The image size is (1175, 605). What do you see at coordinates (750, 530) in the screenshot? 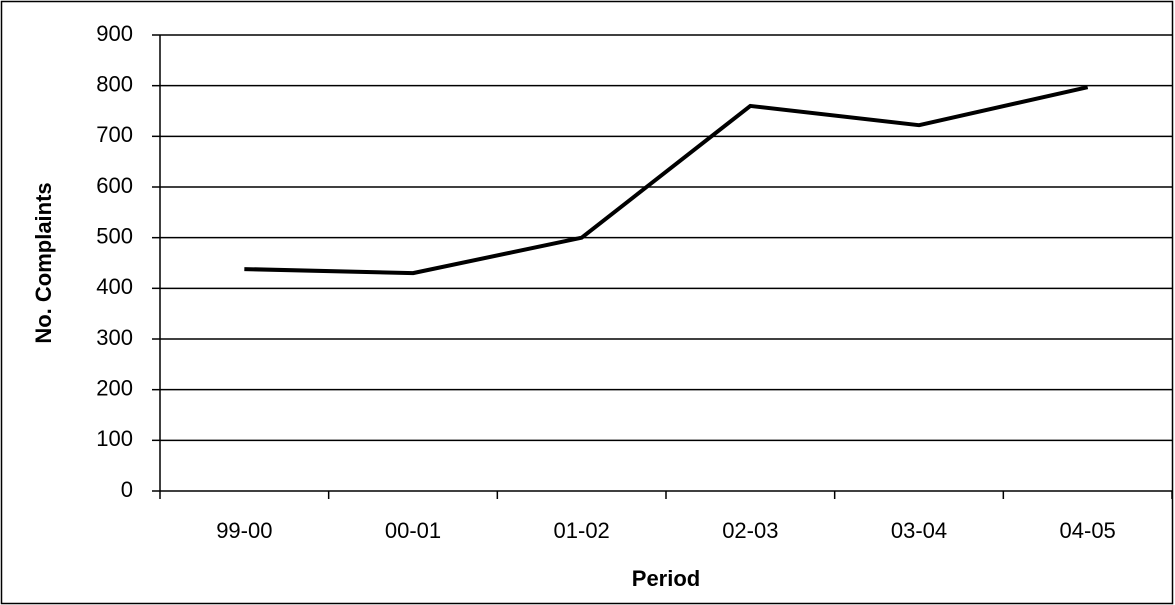
I see `x-tick-label: 02-03` at bounding box center [750, 530].